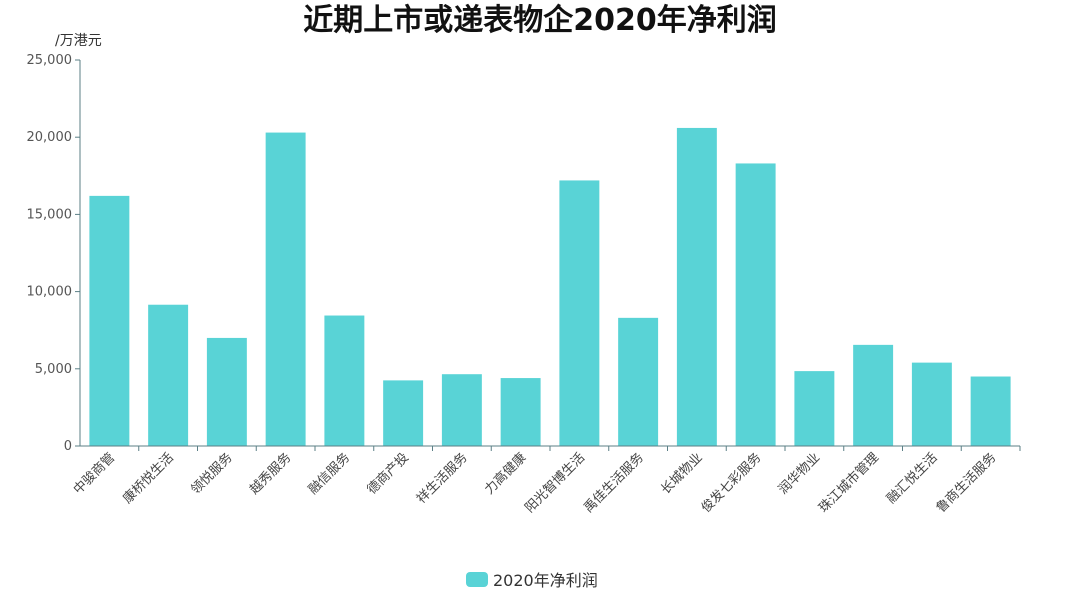  Describe the element at coordinates (270, 474) in the screenshot. I see `x-category-label: 越秀服务` at that location.